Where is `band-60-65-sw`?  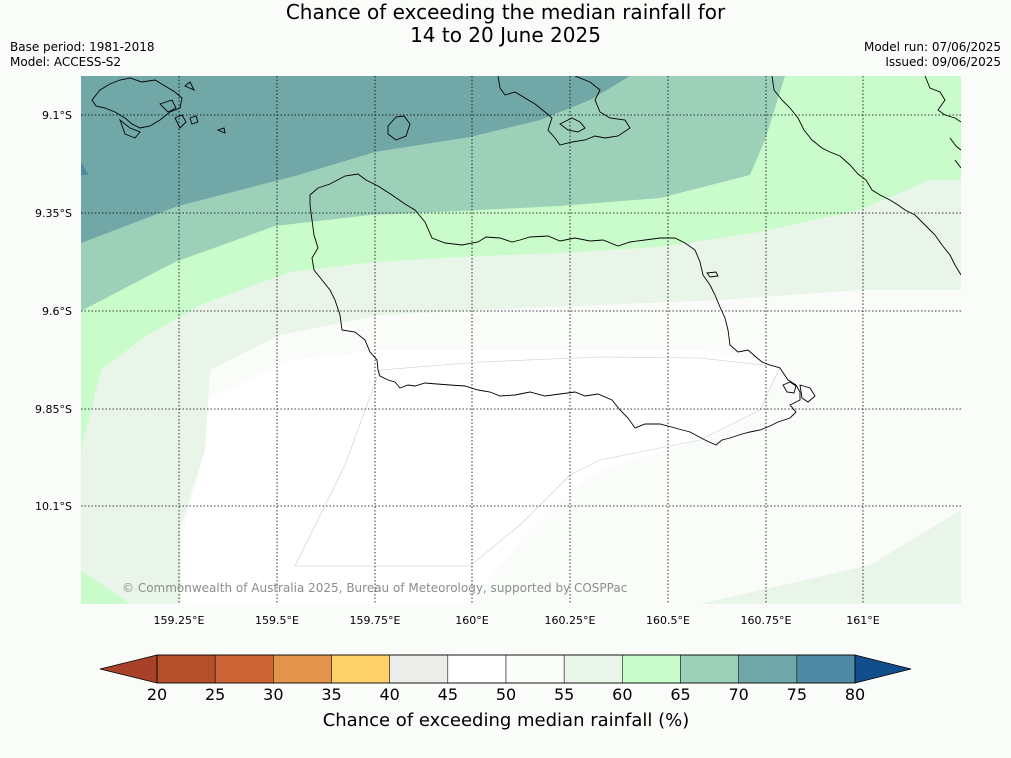 band-60-65-sw is located at coordinates (105, 587).